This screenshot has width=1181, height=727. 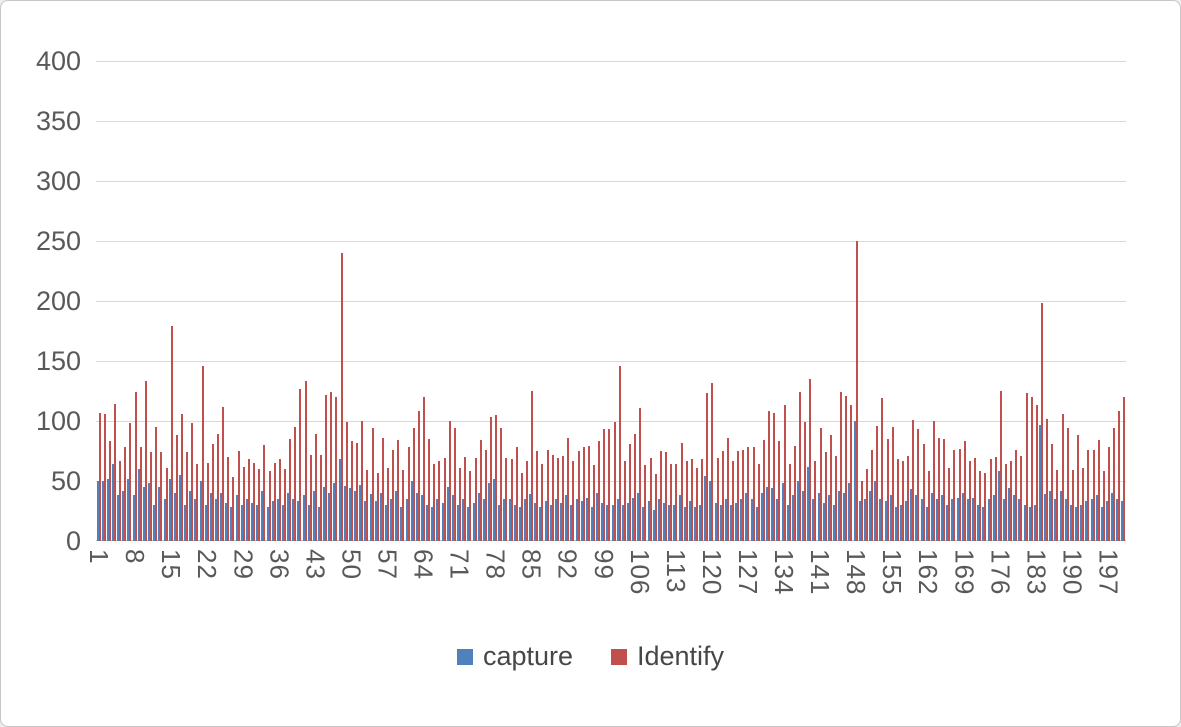 I want to click on x-tick-label-36: 36, so click(x=279, y=564).